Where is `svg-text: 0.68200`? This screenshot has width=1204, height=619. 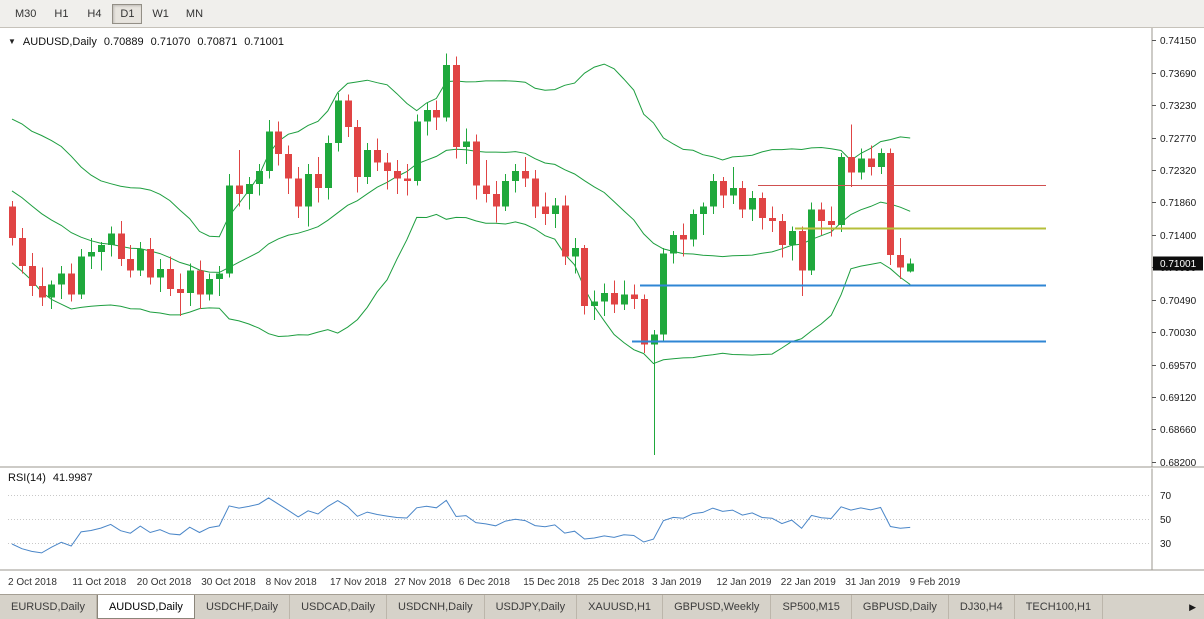 svg-text: 0.68200 is located at coordinates (1178, 463).